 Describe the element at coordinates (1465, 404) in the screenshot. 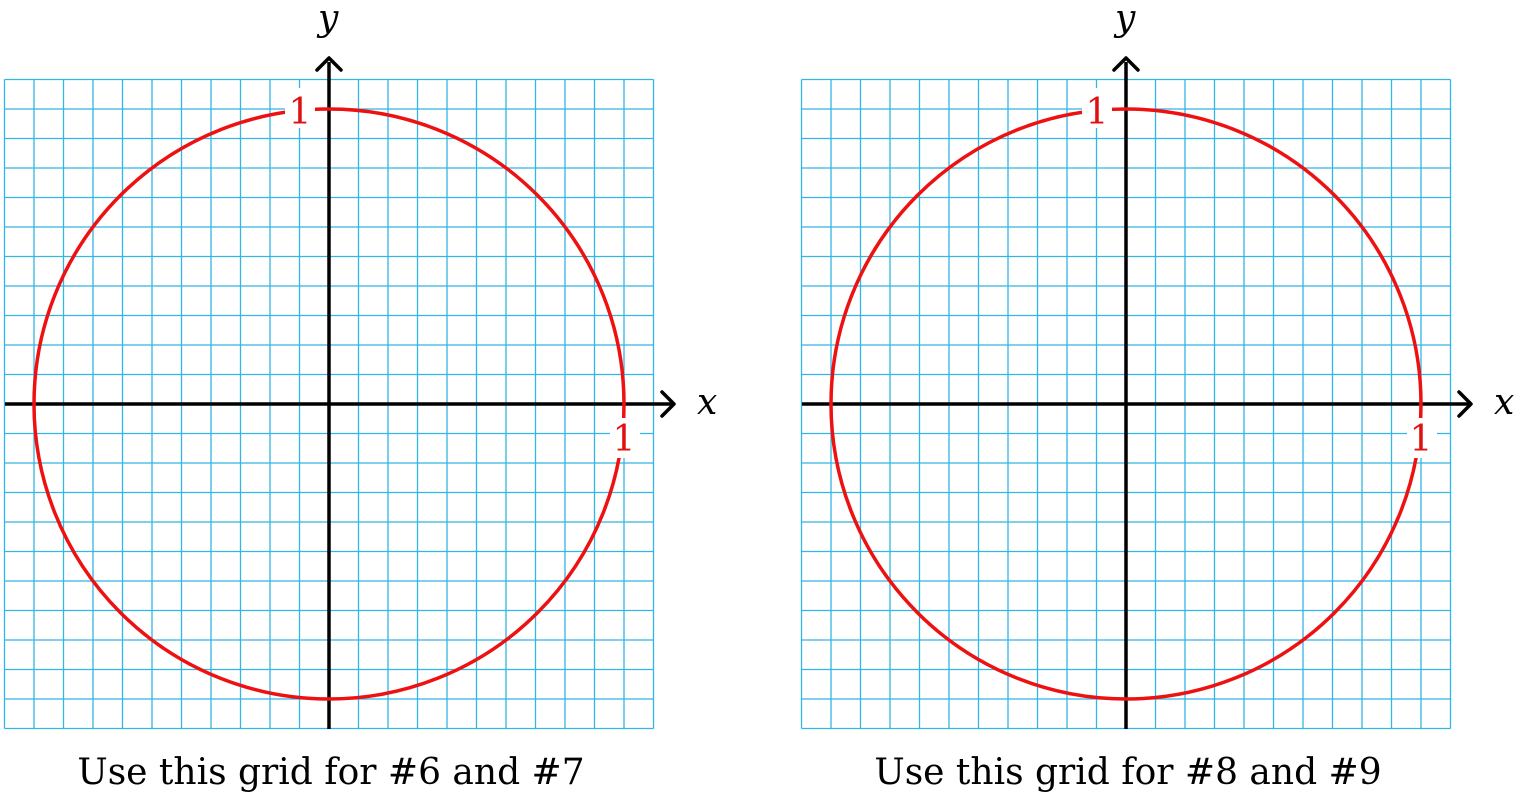

I see `x-axis-arrow-right` at that location.